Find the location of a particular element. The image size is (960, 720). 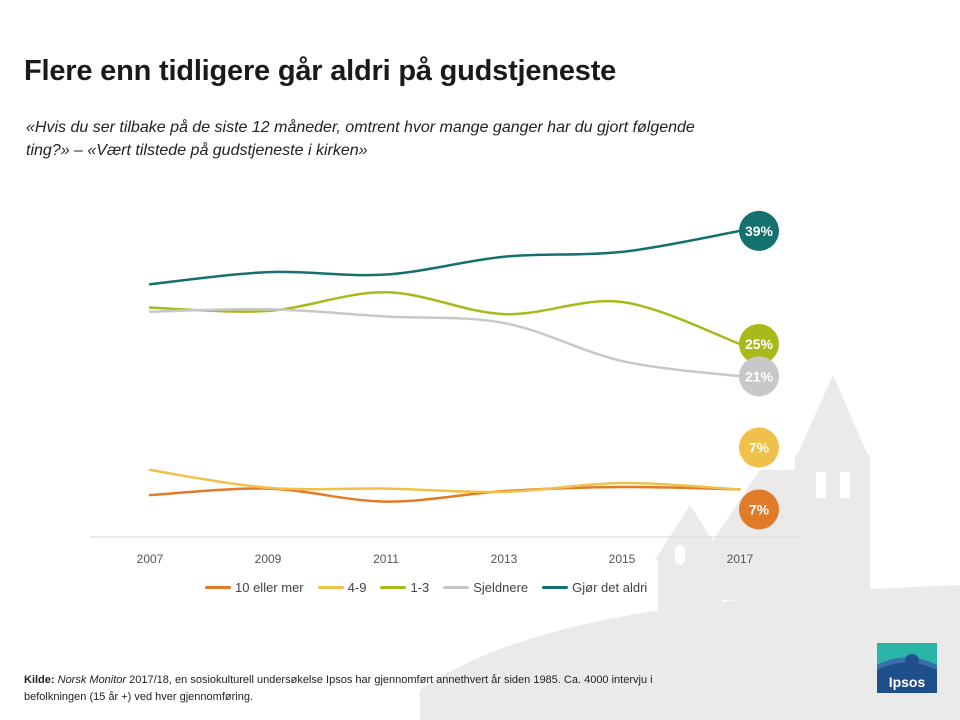

end-label-sjeldnere: 21% is located at coordinates (759, 376).